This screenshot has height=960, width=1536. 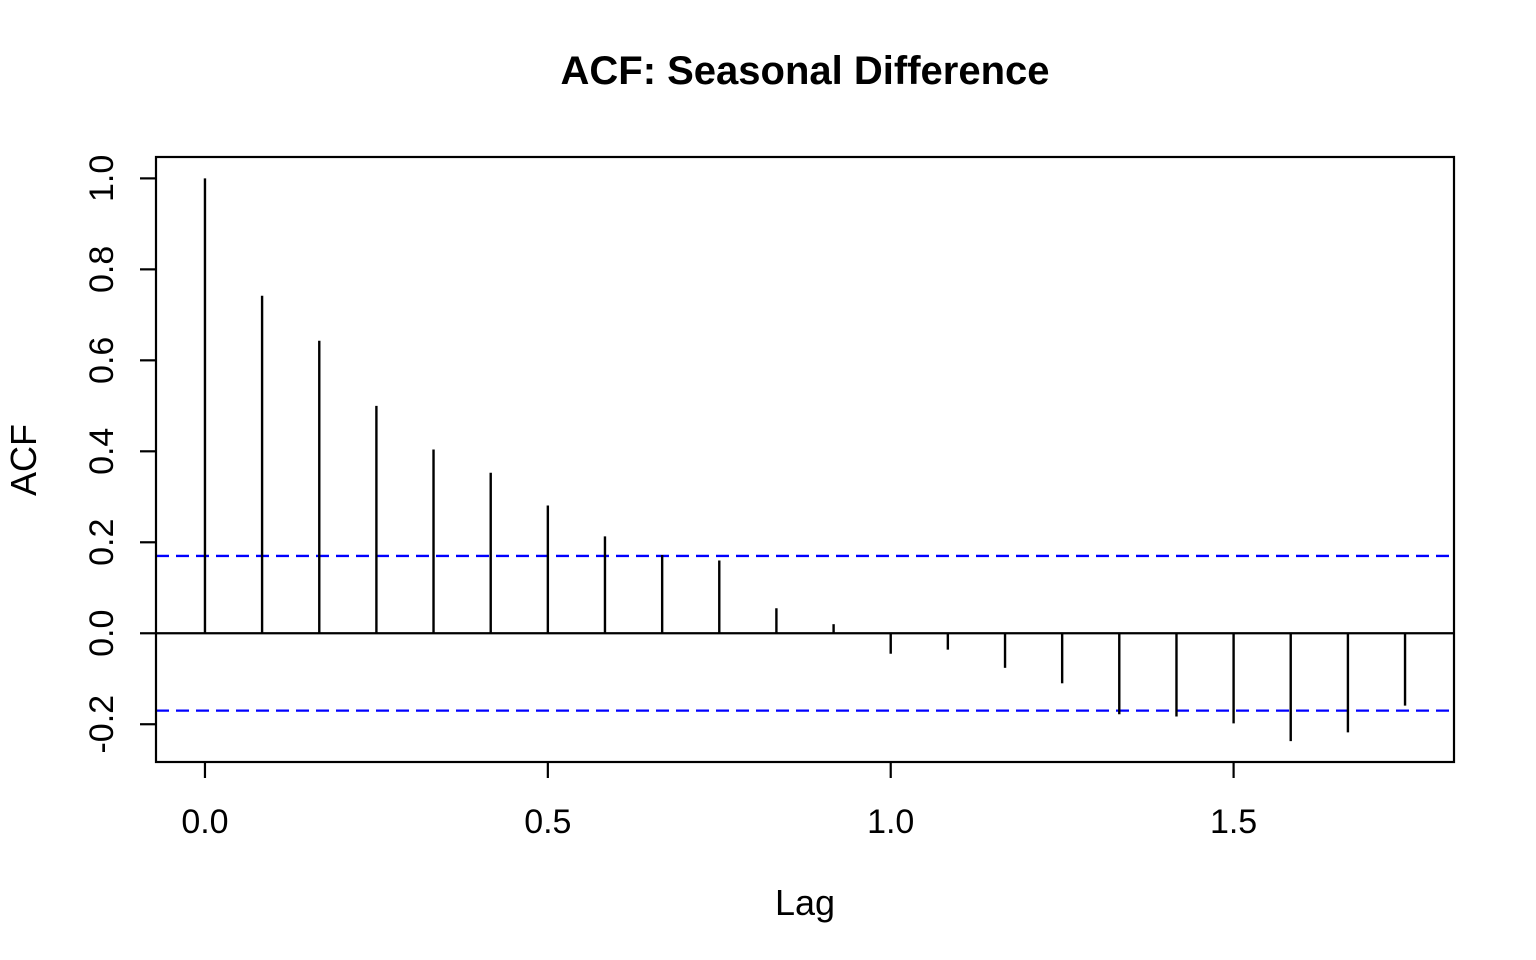 I want to click on y-axis-label: ACF, so click(x=23, y=460).